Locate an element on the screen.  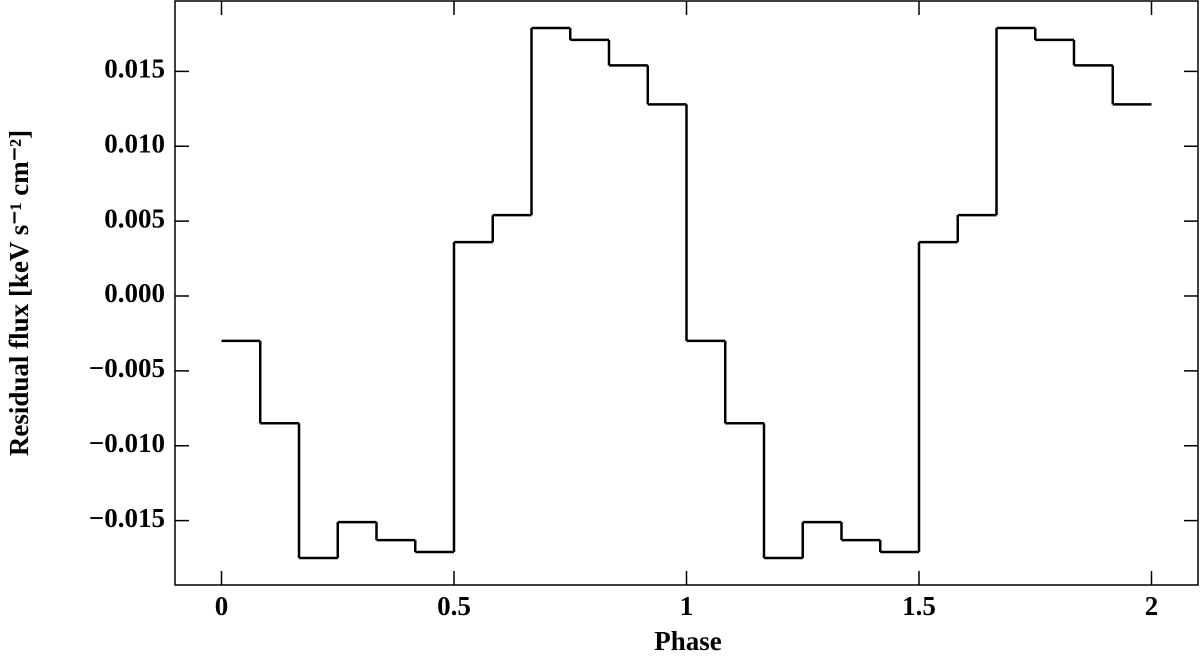
y-tick-label: 0.005 is located at coordinates (134, 218).